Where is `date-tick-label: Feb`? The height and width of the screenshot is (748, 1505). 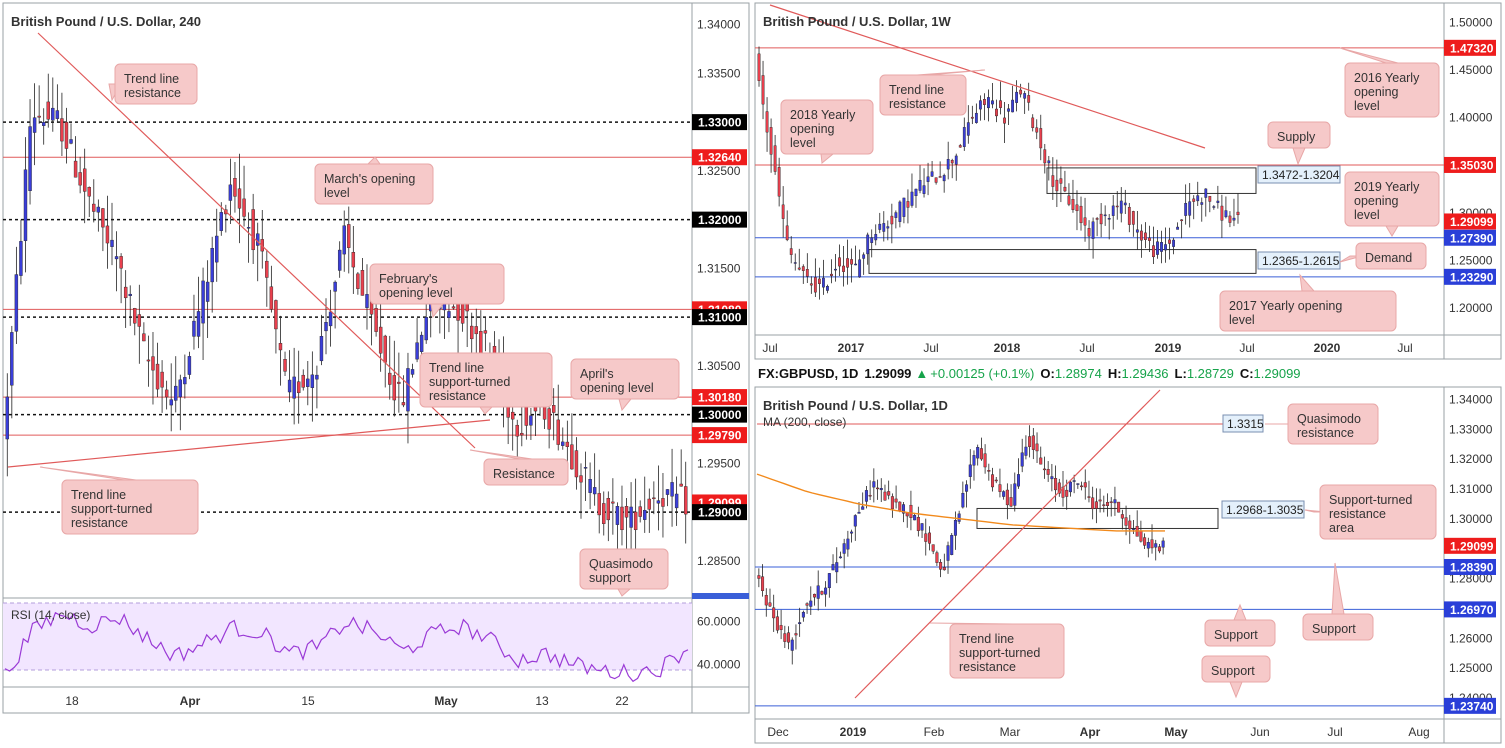 date-tick-label: Feb is located at coordinates (934, 732).